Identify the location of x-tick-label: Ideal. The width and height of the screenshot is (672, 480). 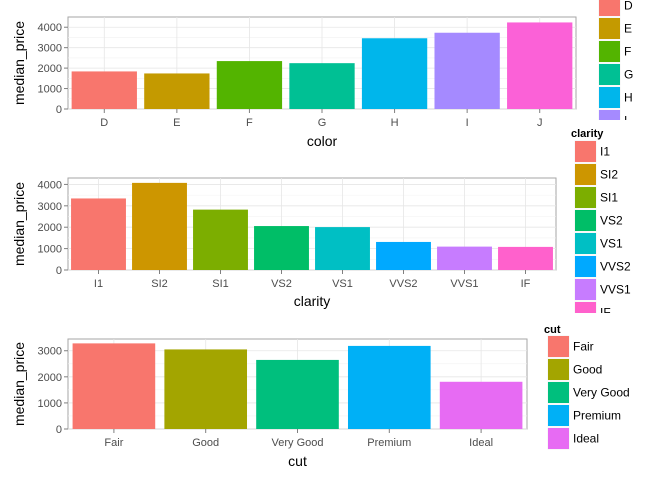
(481, 443).